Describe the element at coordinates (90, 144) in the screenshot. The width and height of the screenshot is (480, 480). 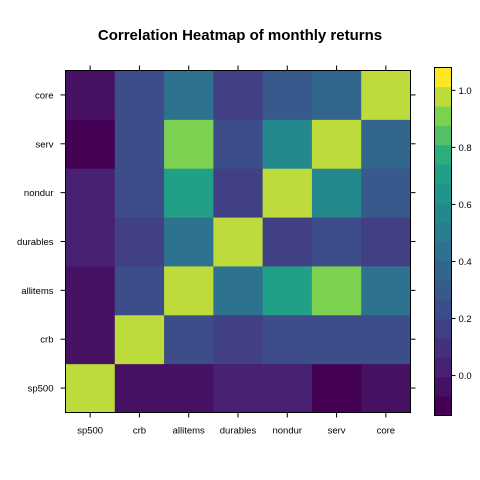
I see `heatmap-cell-sp500-serv` at that location.